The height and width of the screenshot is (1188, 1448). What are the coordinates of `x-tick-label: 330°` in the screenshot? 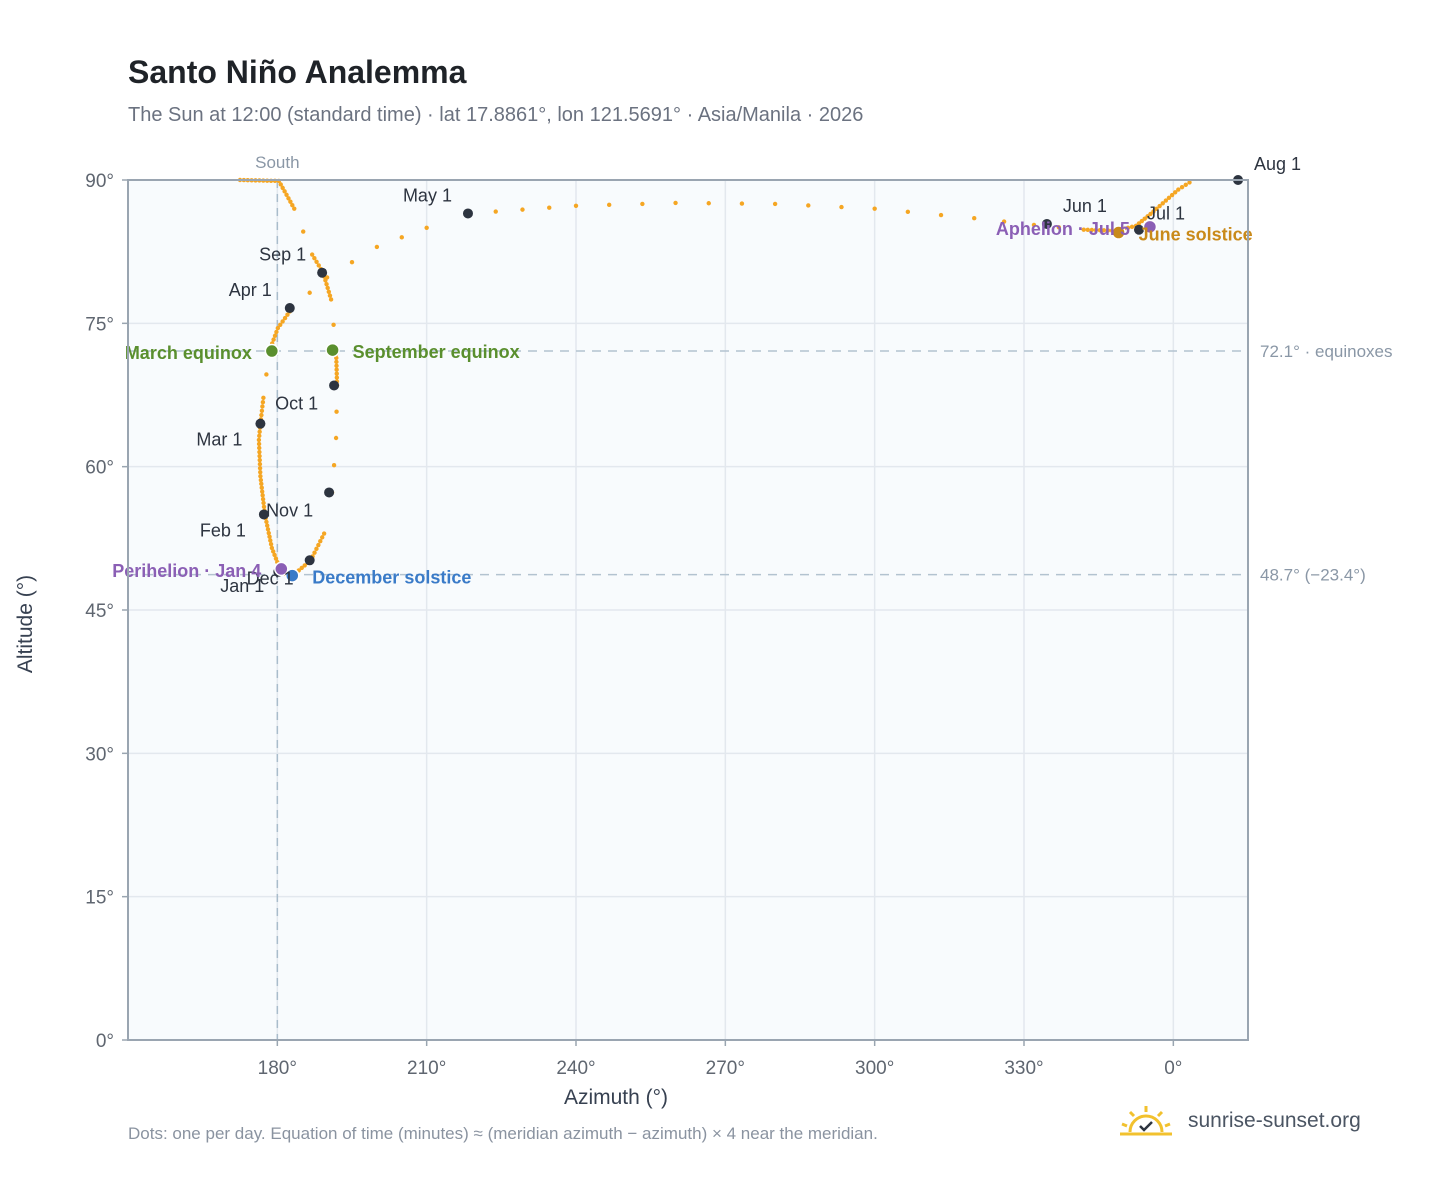 It's located at (1023, 1068).